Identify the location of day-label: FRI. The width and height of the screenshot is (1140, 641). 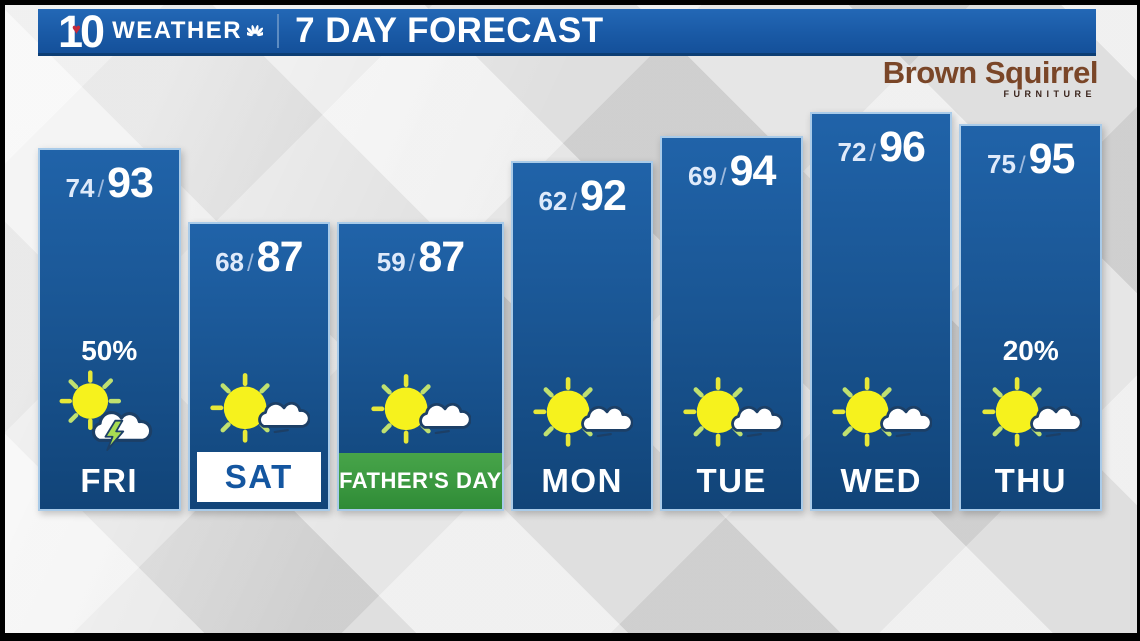
(109, 480).